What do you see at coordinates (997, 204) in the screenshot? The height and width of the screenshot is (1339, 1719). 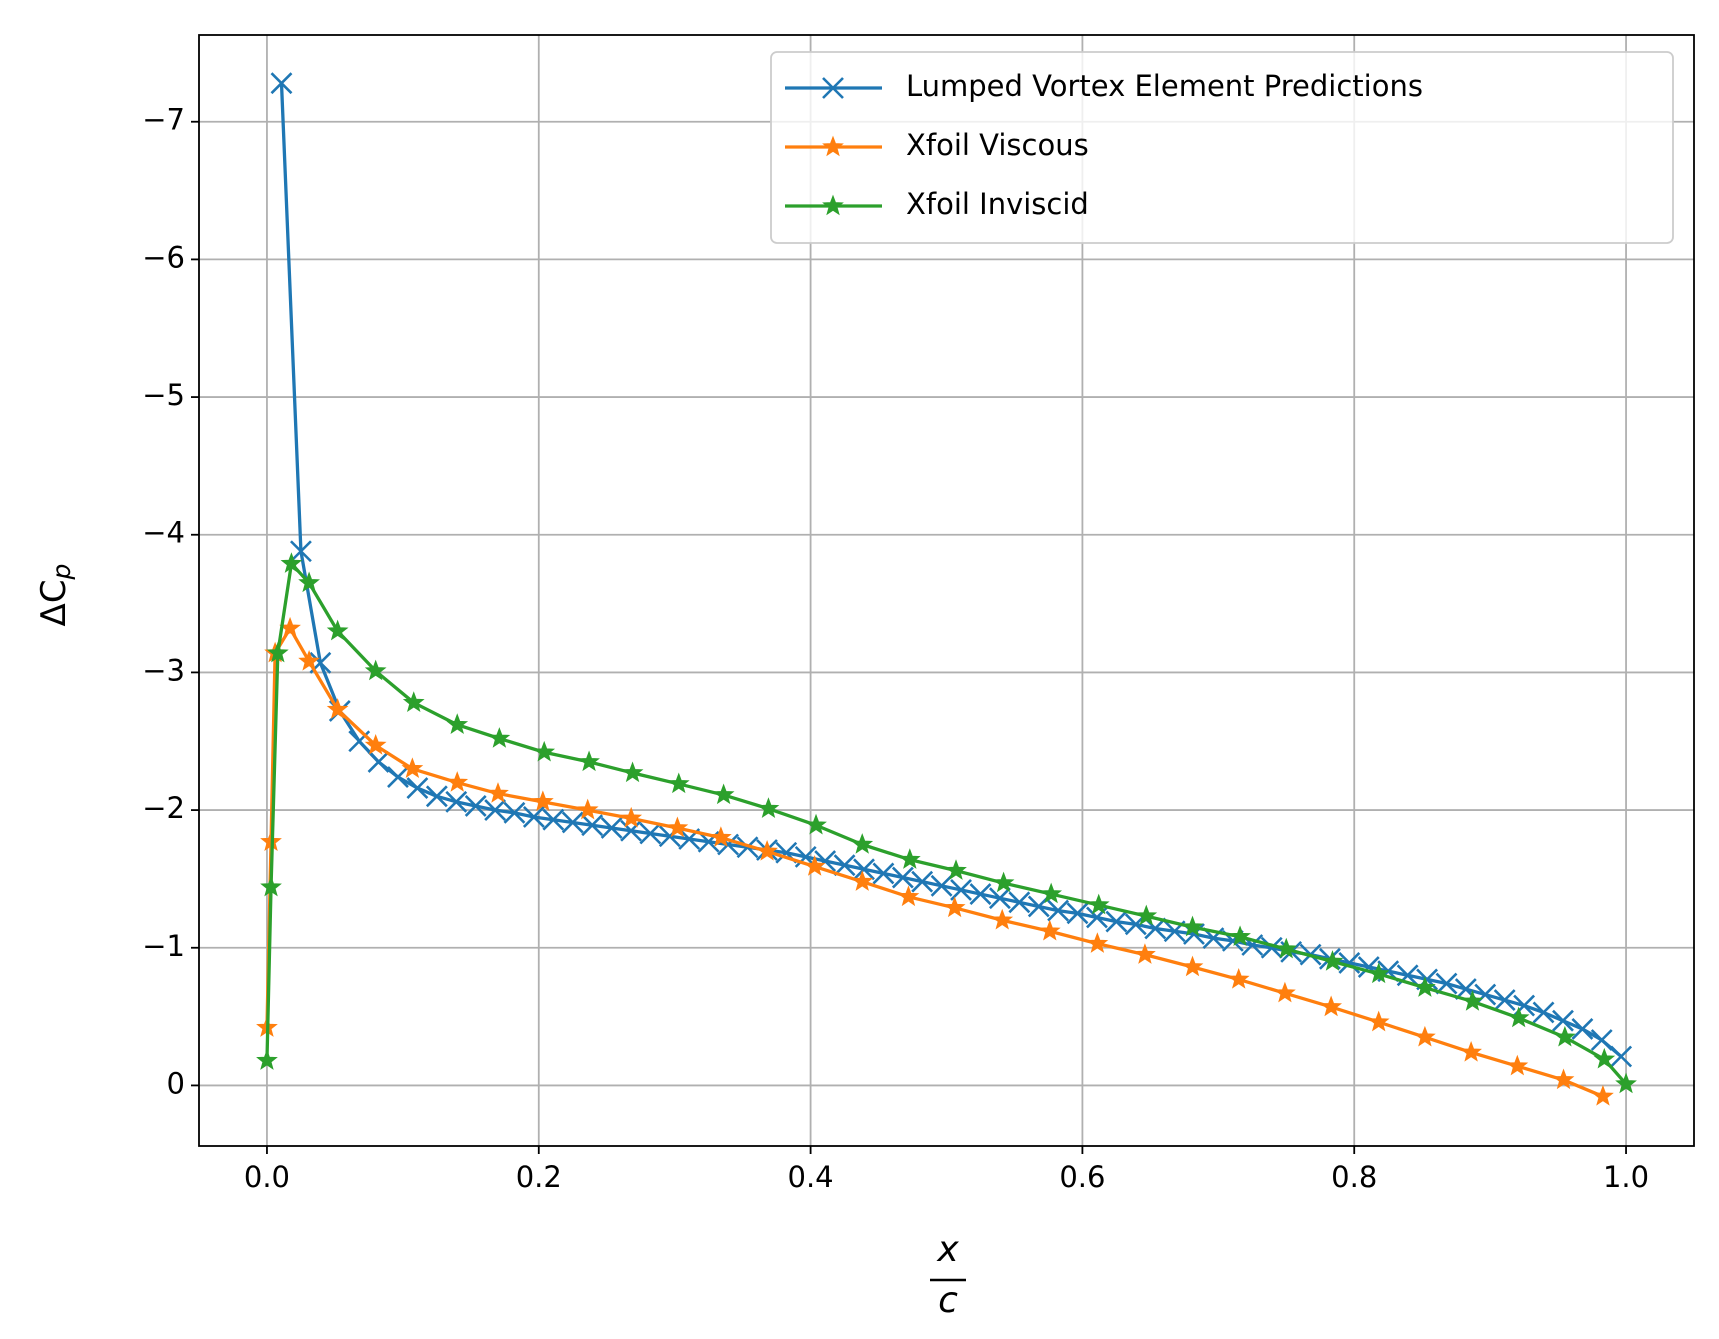 I see `legend-label: Xfoil Inviscid` at bounding box center [997, 204].